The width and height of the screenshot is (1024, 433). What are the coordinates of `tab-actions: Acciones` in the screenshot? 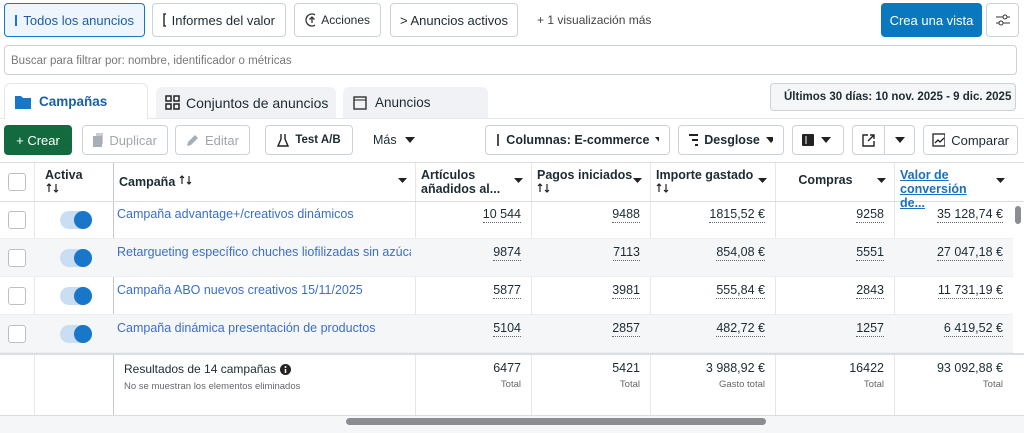 It's located at (337, 20).